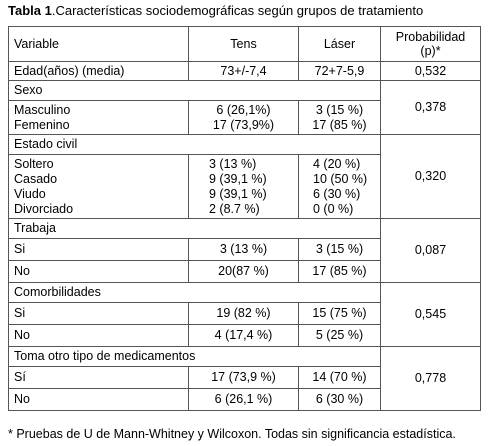  What do you see at coordinates (30, 193) in the screenshot?
I see `civil-label-viudo: Viudo` at bounding box center [30, 193].